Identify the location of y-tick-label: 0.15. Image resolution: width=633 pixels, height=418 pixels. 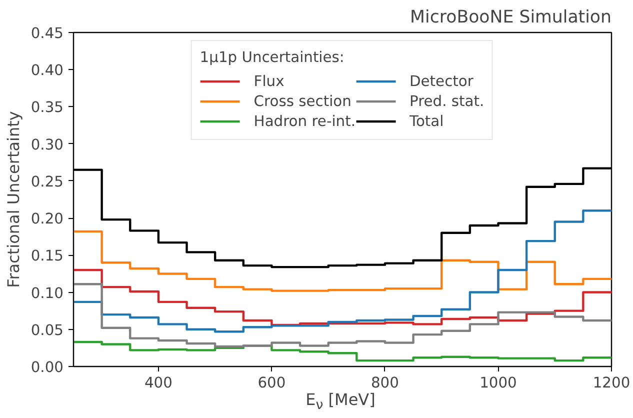
(47, 256).